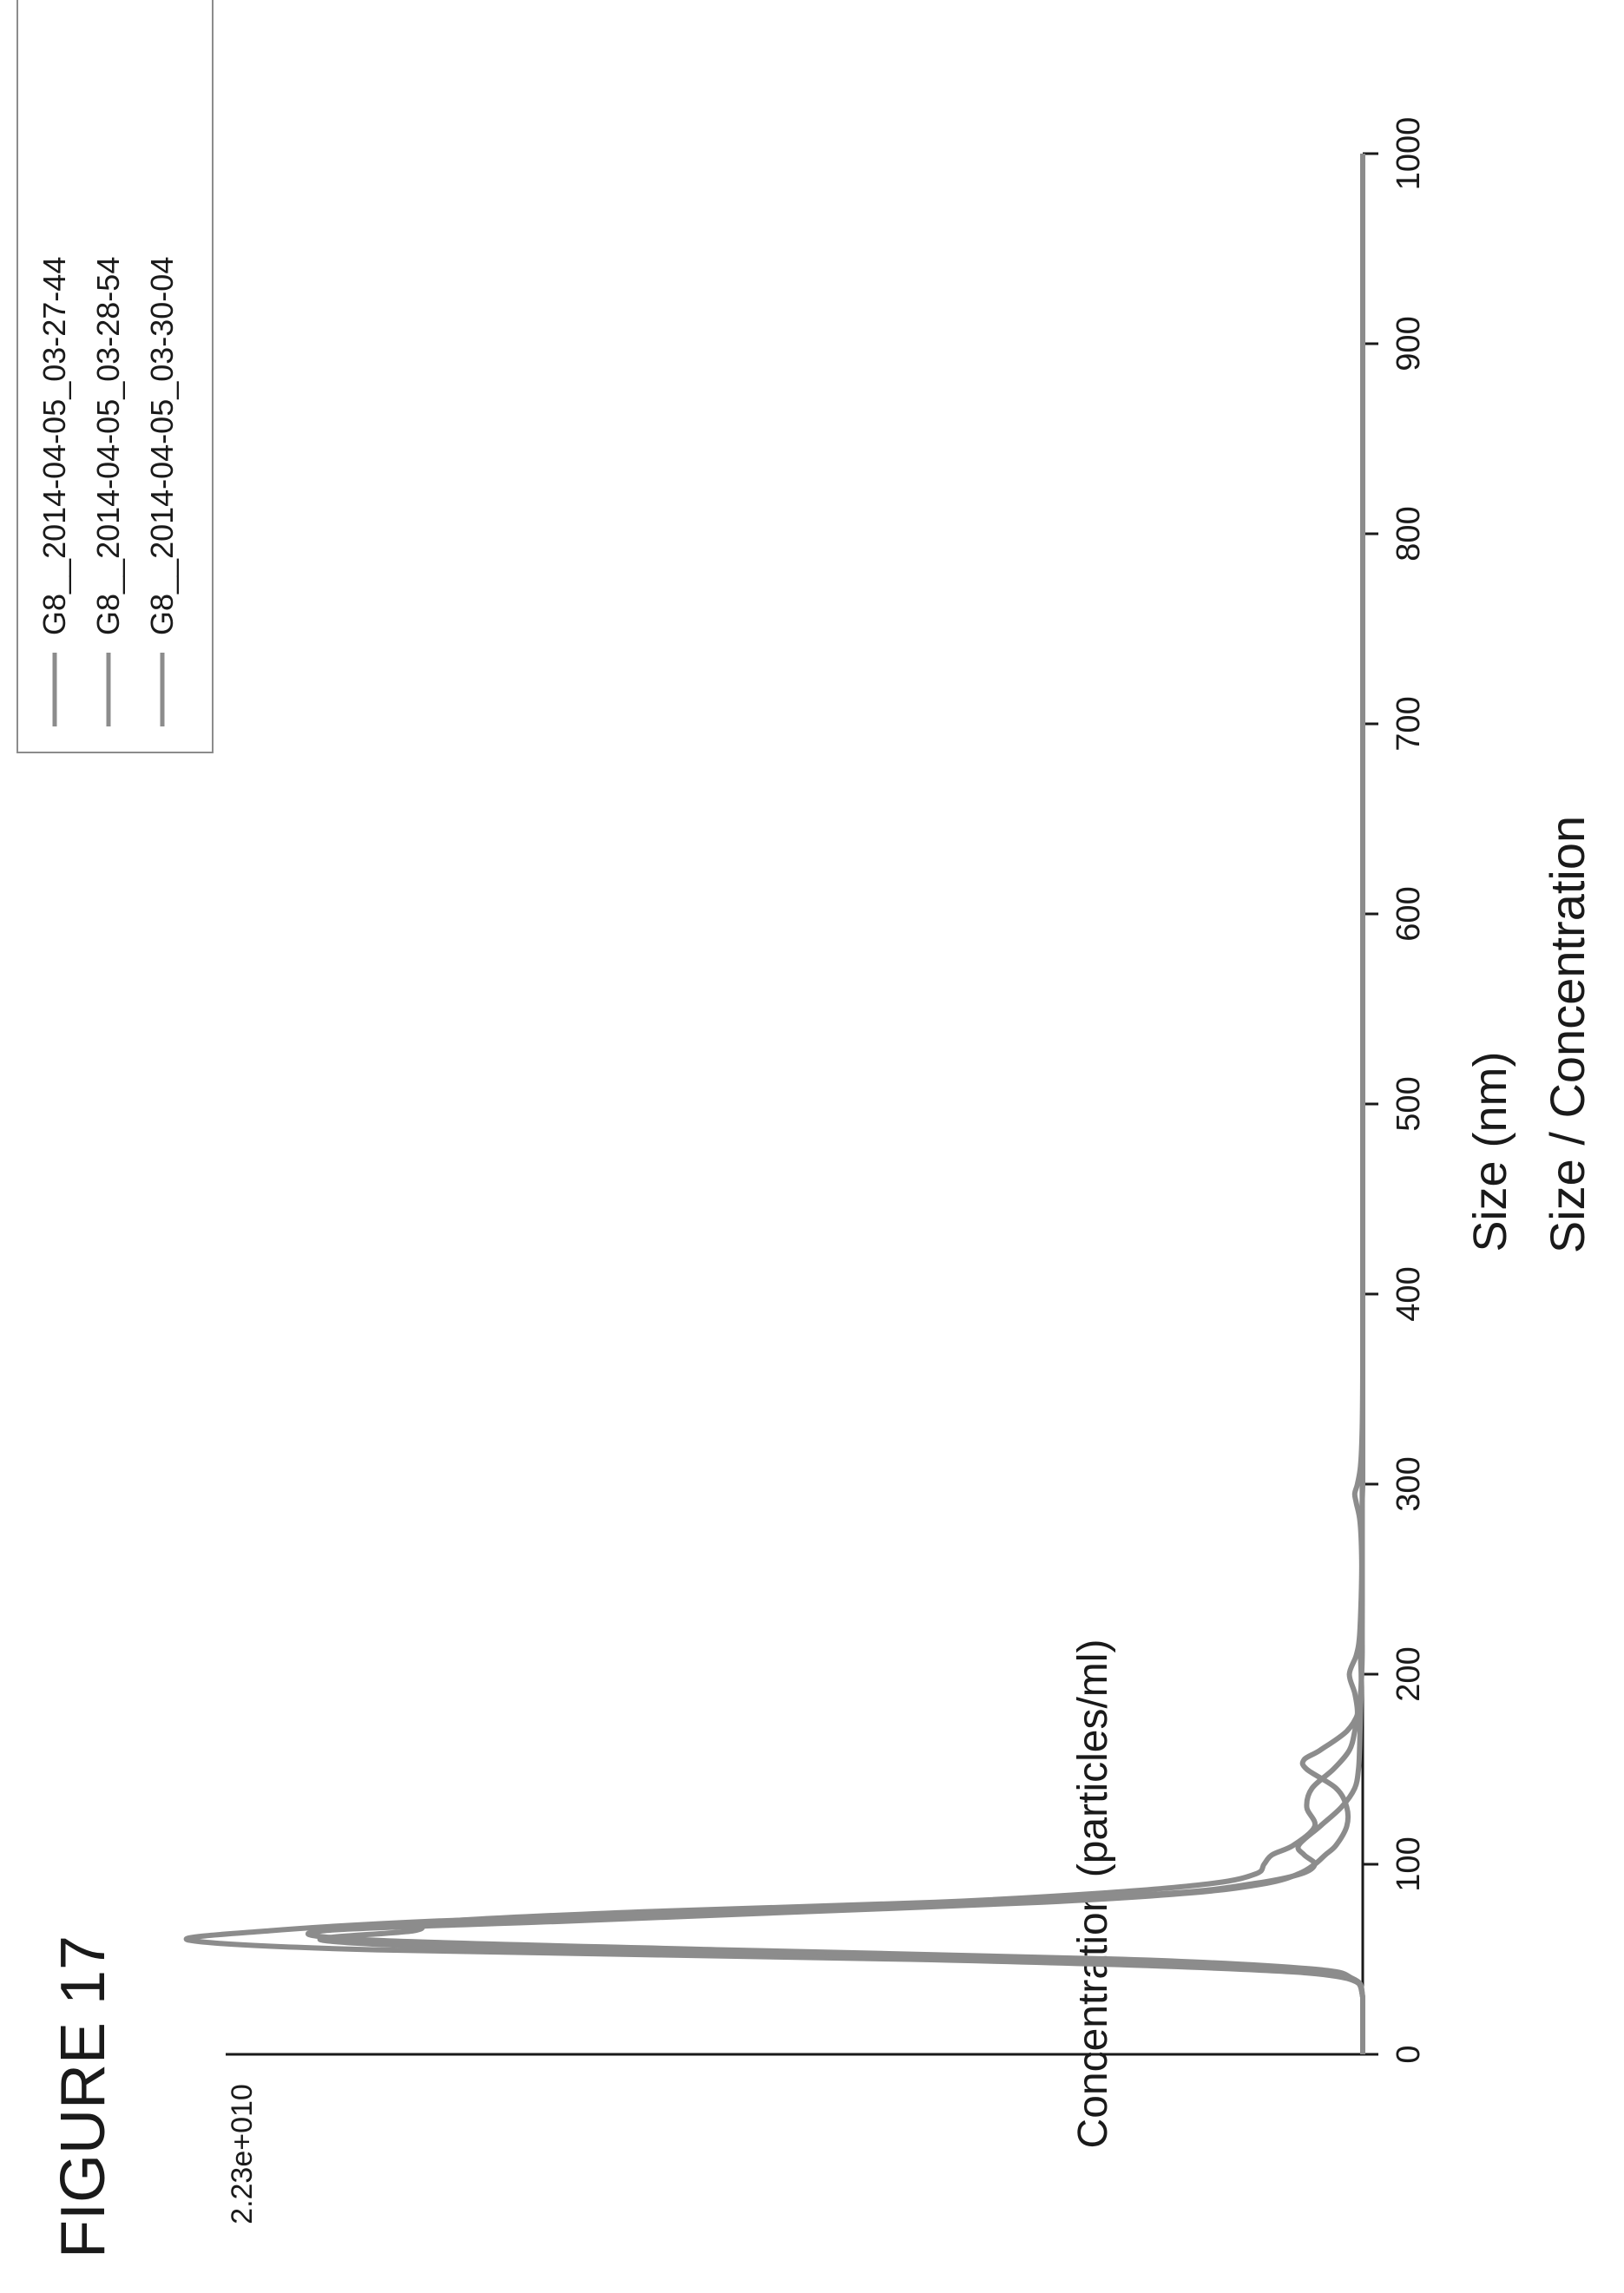  Describe the element at coordinates (1409, 1293) in the screenshot. I see `x-tick-label: 400` at that location.